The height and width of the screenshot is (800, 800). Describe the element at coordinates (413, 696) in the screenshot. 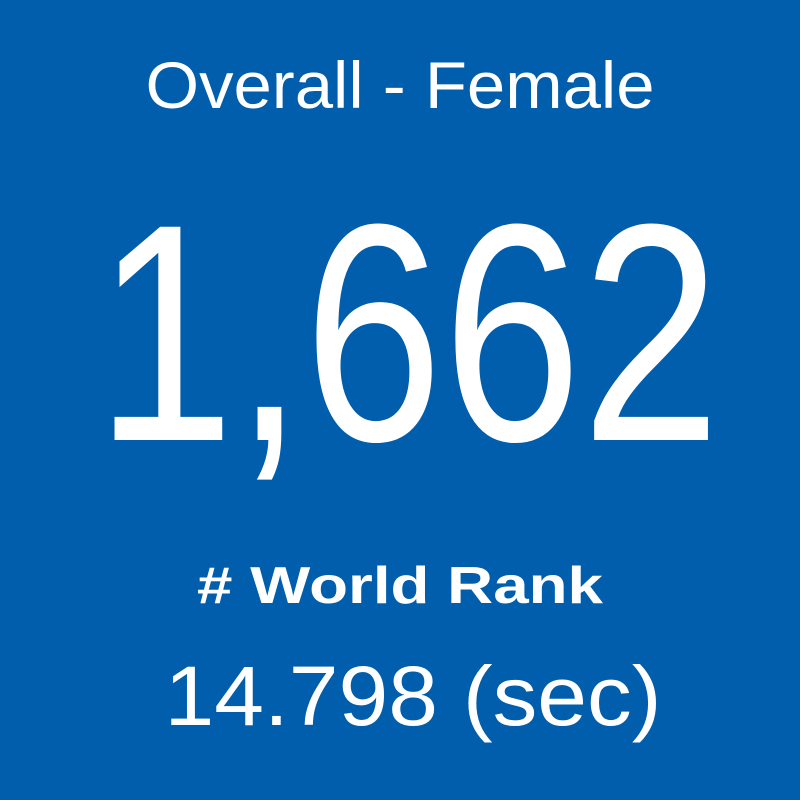

I see `time-value: 14.798 (sec)` at that location.